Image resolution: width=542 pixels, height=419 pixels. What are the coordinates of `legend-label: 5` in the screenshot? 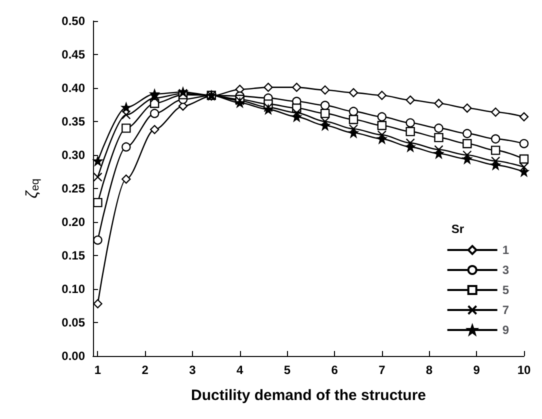 It's located at (506, 290).